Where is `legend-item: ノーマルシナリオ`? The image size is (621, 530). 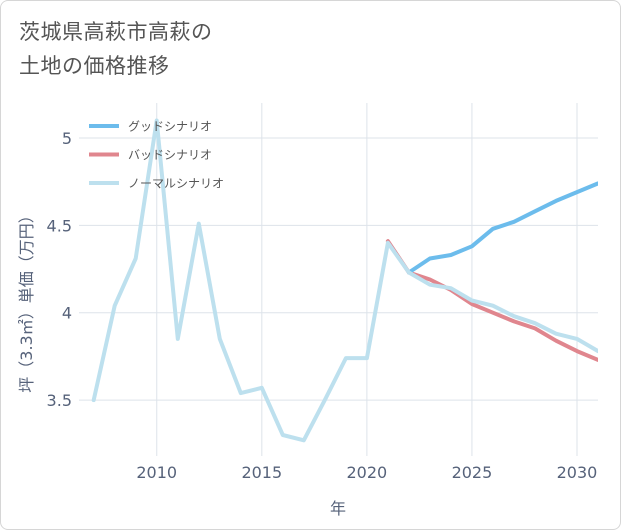
legend-item: ノーマルシナリオ is located at coordinates (156, 184).